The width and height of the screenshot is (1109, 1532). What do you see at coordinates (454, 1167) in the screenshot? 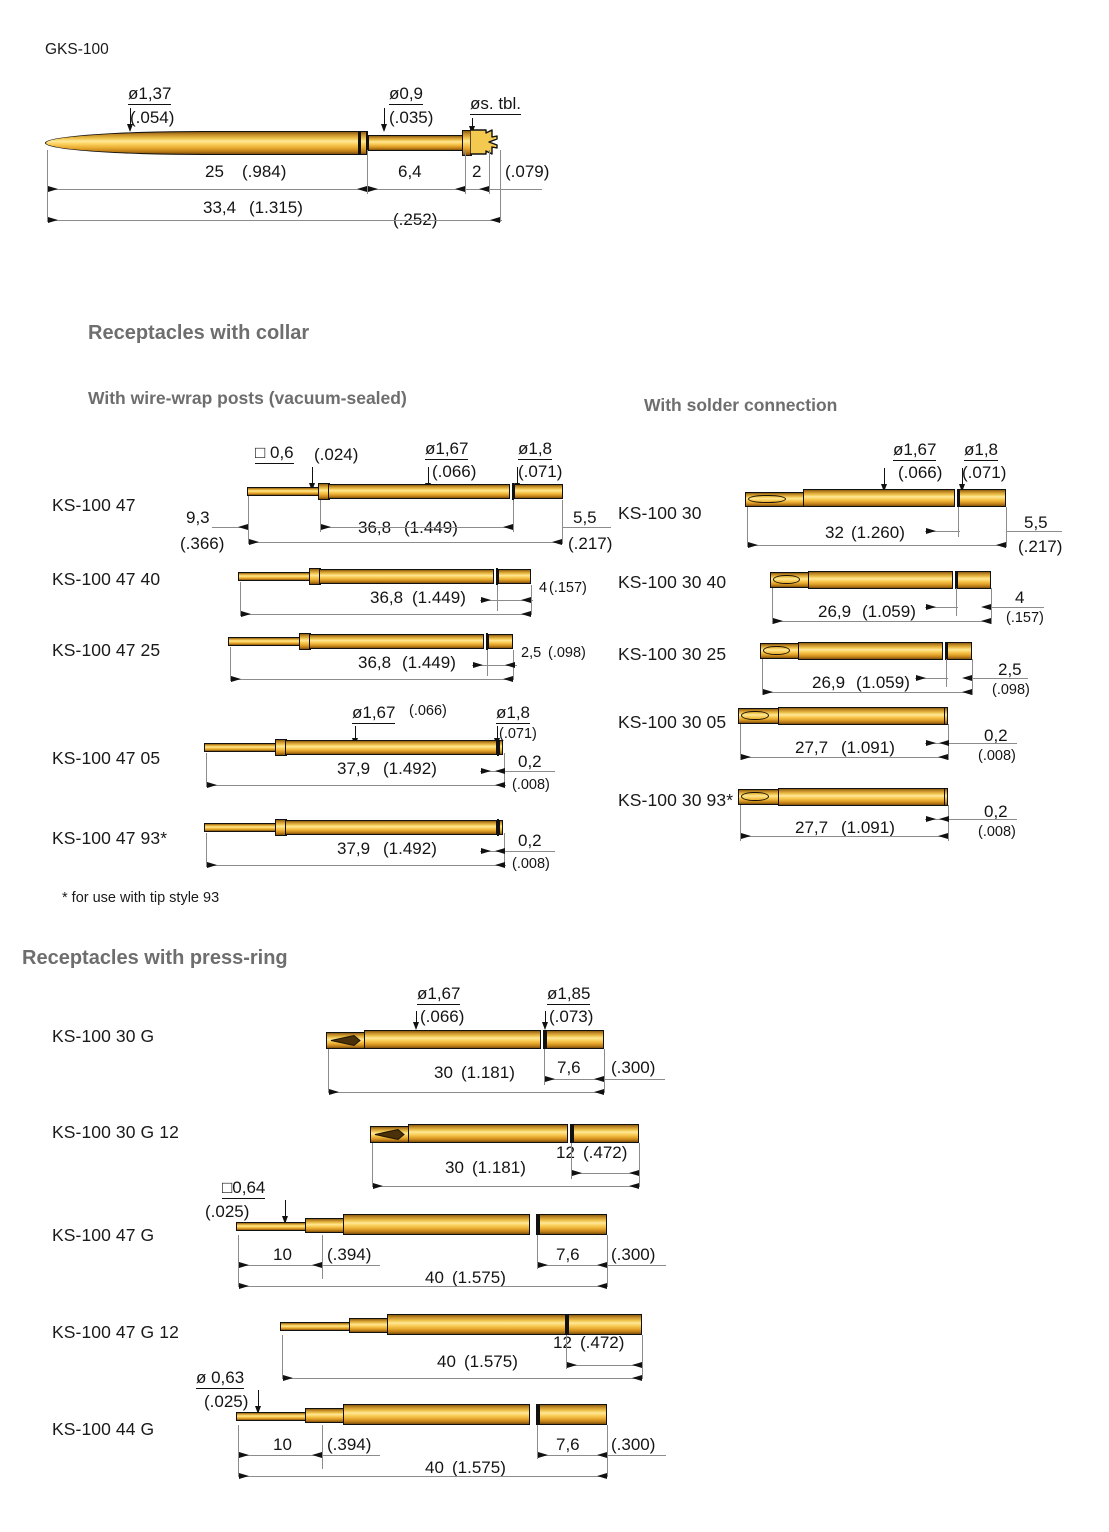
I see `ks30g12-main-mm: 30` at bounding box center [454, 1167].